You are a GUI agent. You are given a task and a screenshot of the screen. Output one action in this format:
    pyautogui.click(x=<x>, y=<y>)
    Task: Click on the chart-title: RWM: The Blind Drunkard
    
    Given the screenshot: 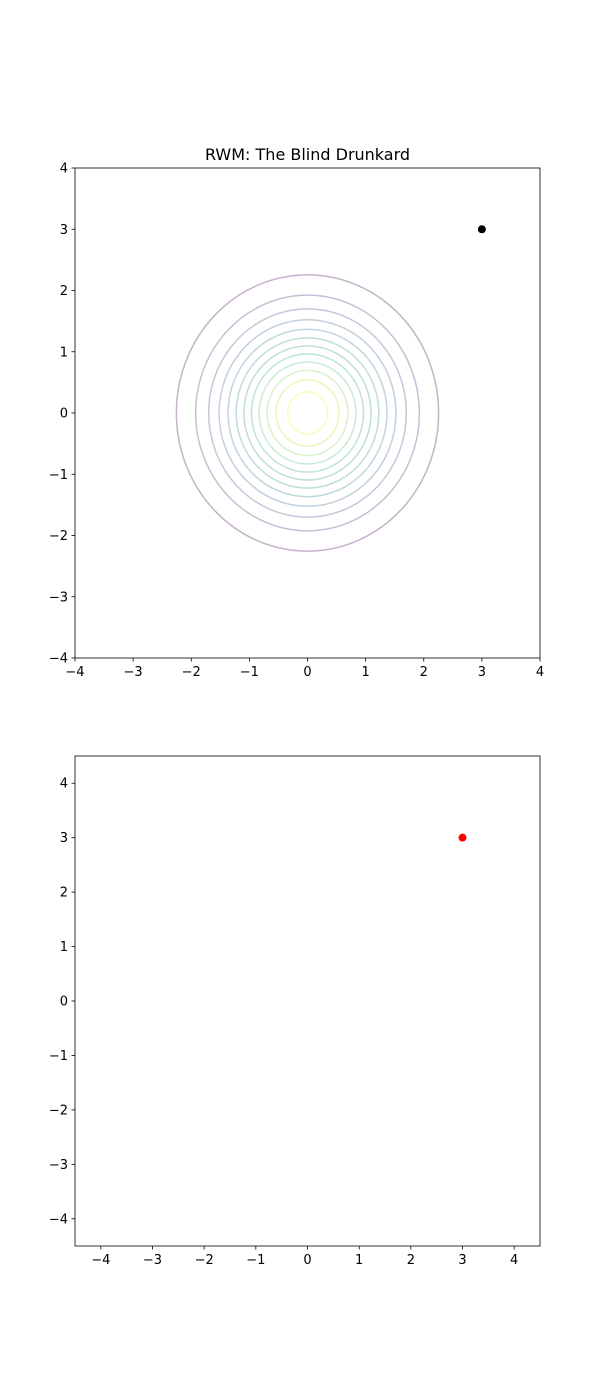 What is the action you would take?
    pyautogui.click(x=307, y=154)
    